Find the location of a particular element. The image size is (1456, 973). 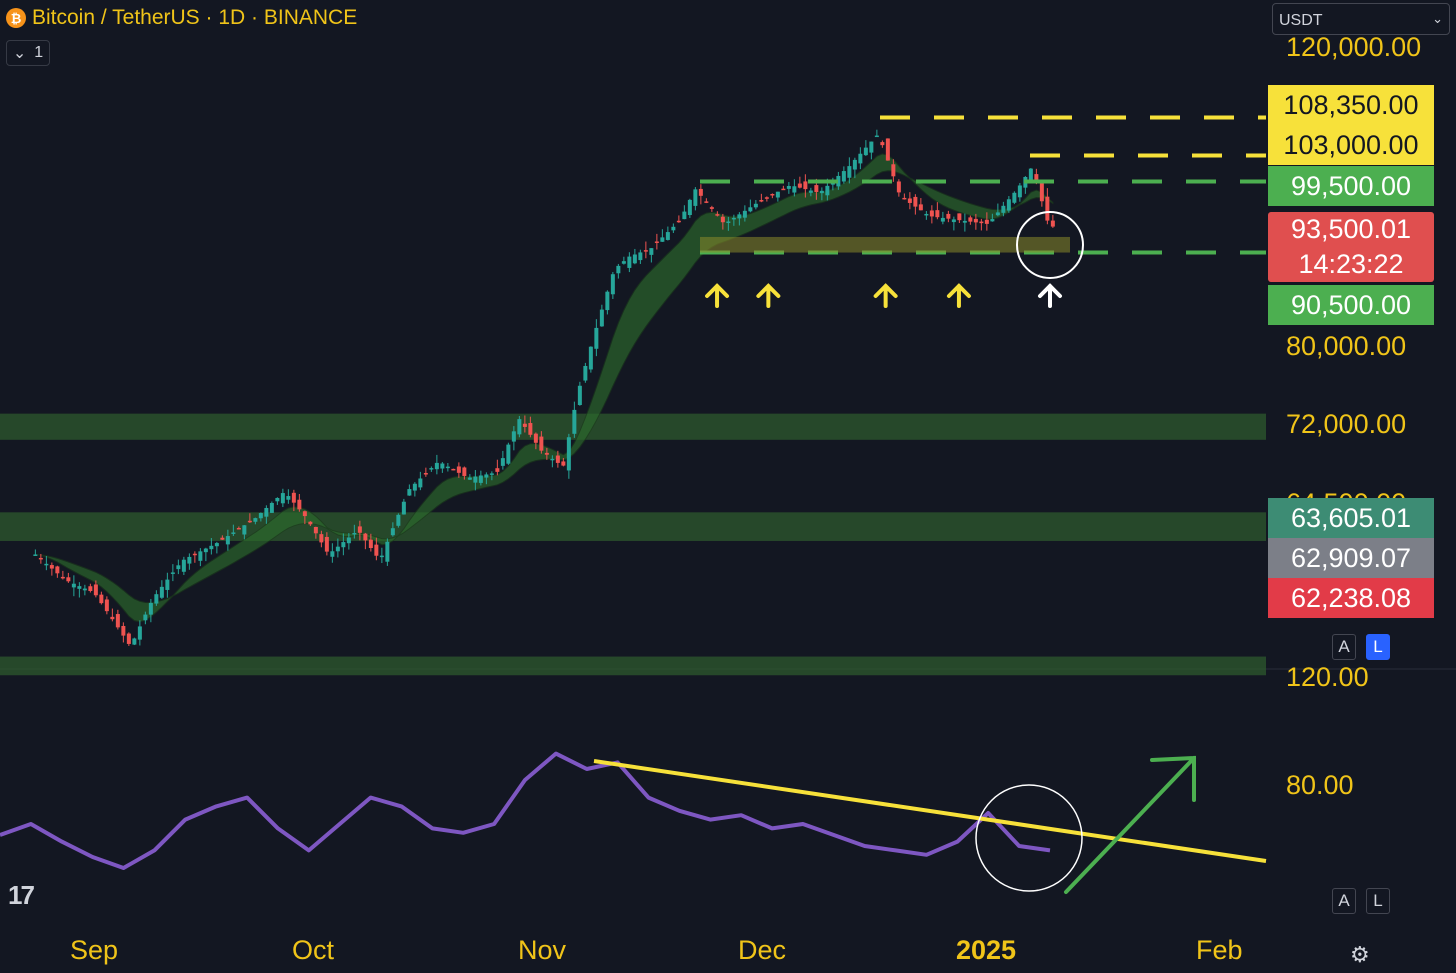

rsi-line is located at coordinates (525, 810).